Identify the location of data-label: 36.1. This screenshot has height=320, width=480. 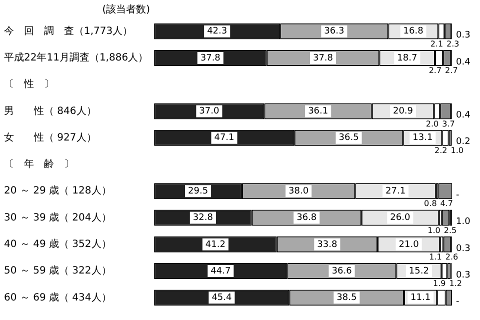
(318, 111).